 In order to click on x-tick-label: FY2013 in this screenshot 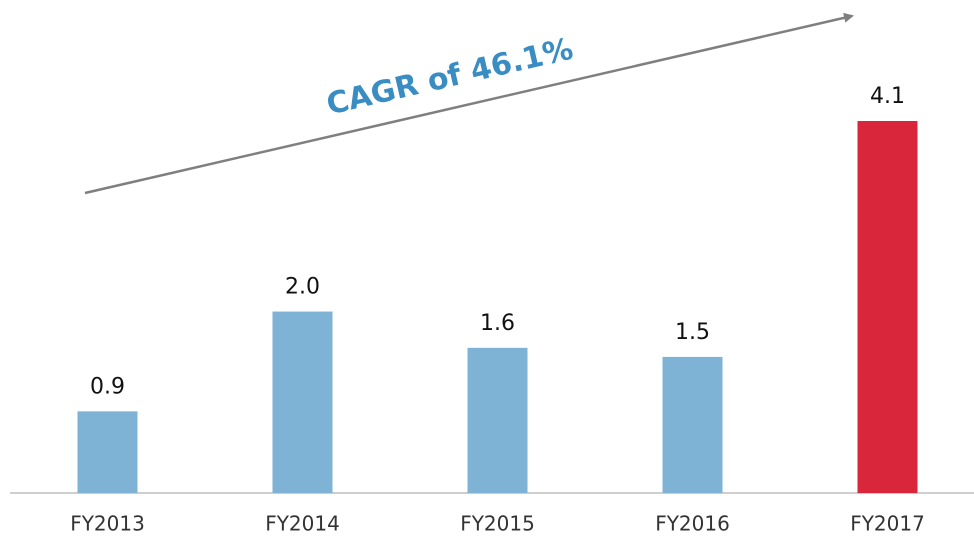, I will do `click(107, 524)`.